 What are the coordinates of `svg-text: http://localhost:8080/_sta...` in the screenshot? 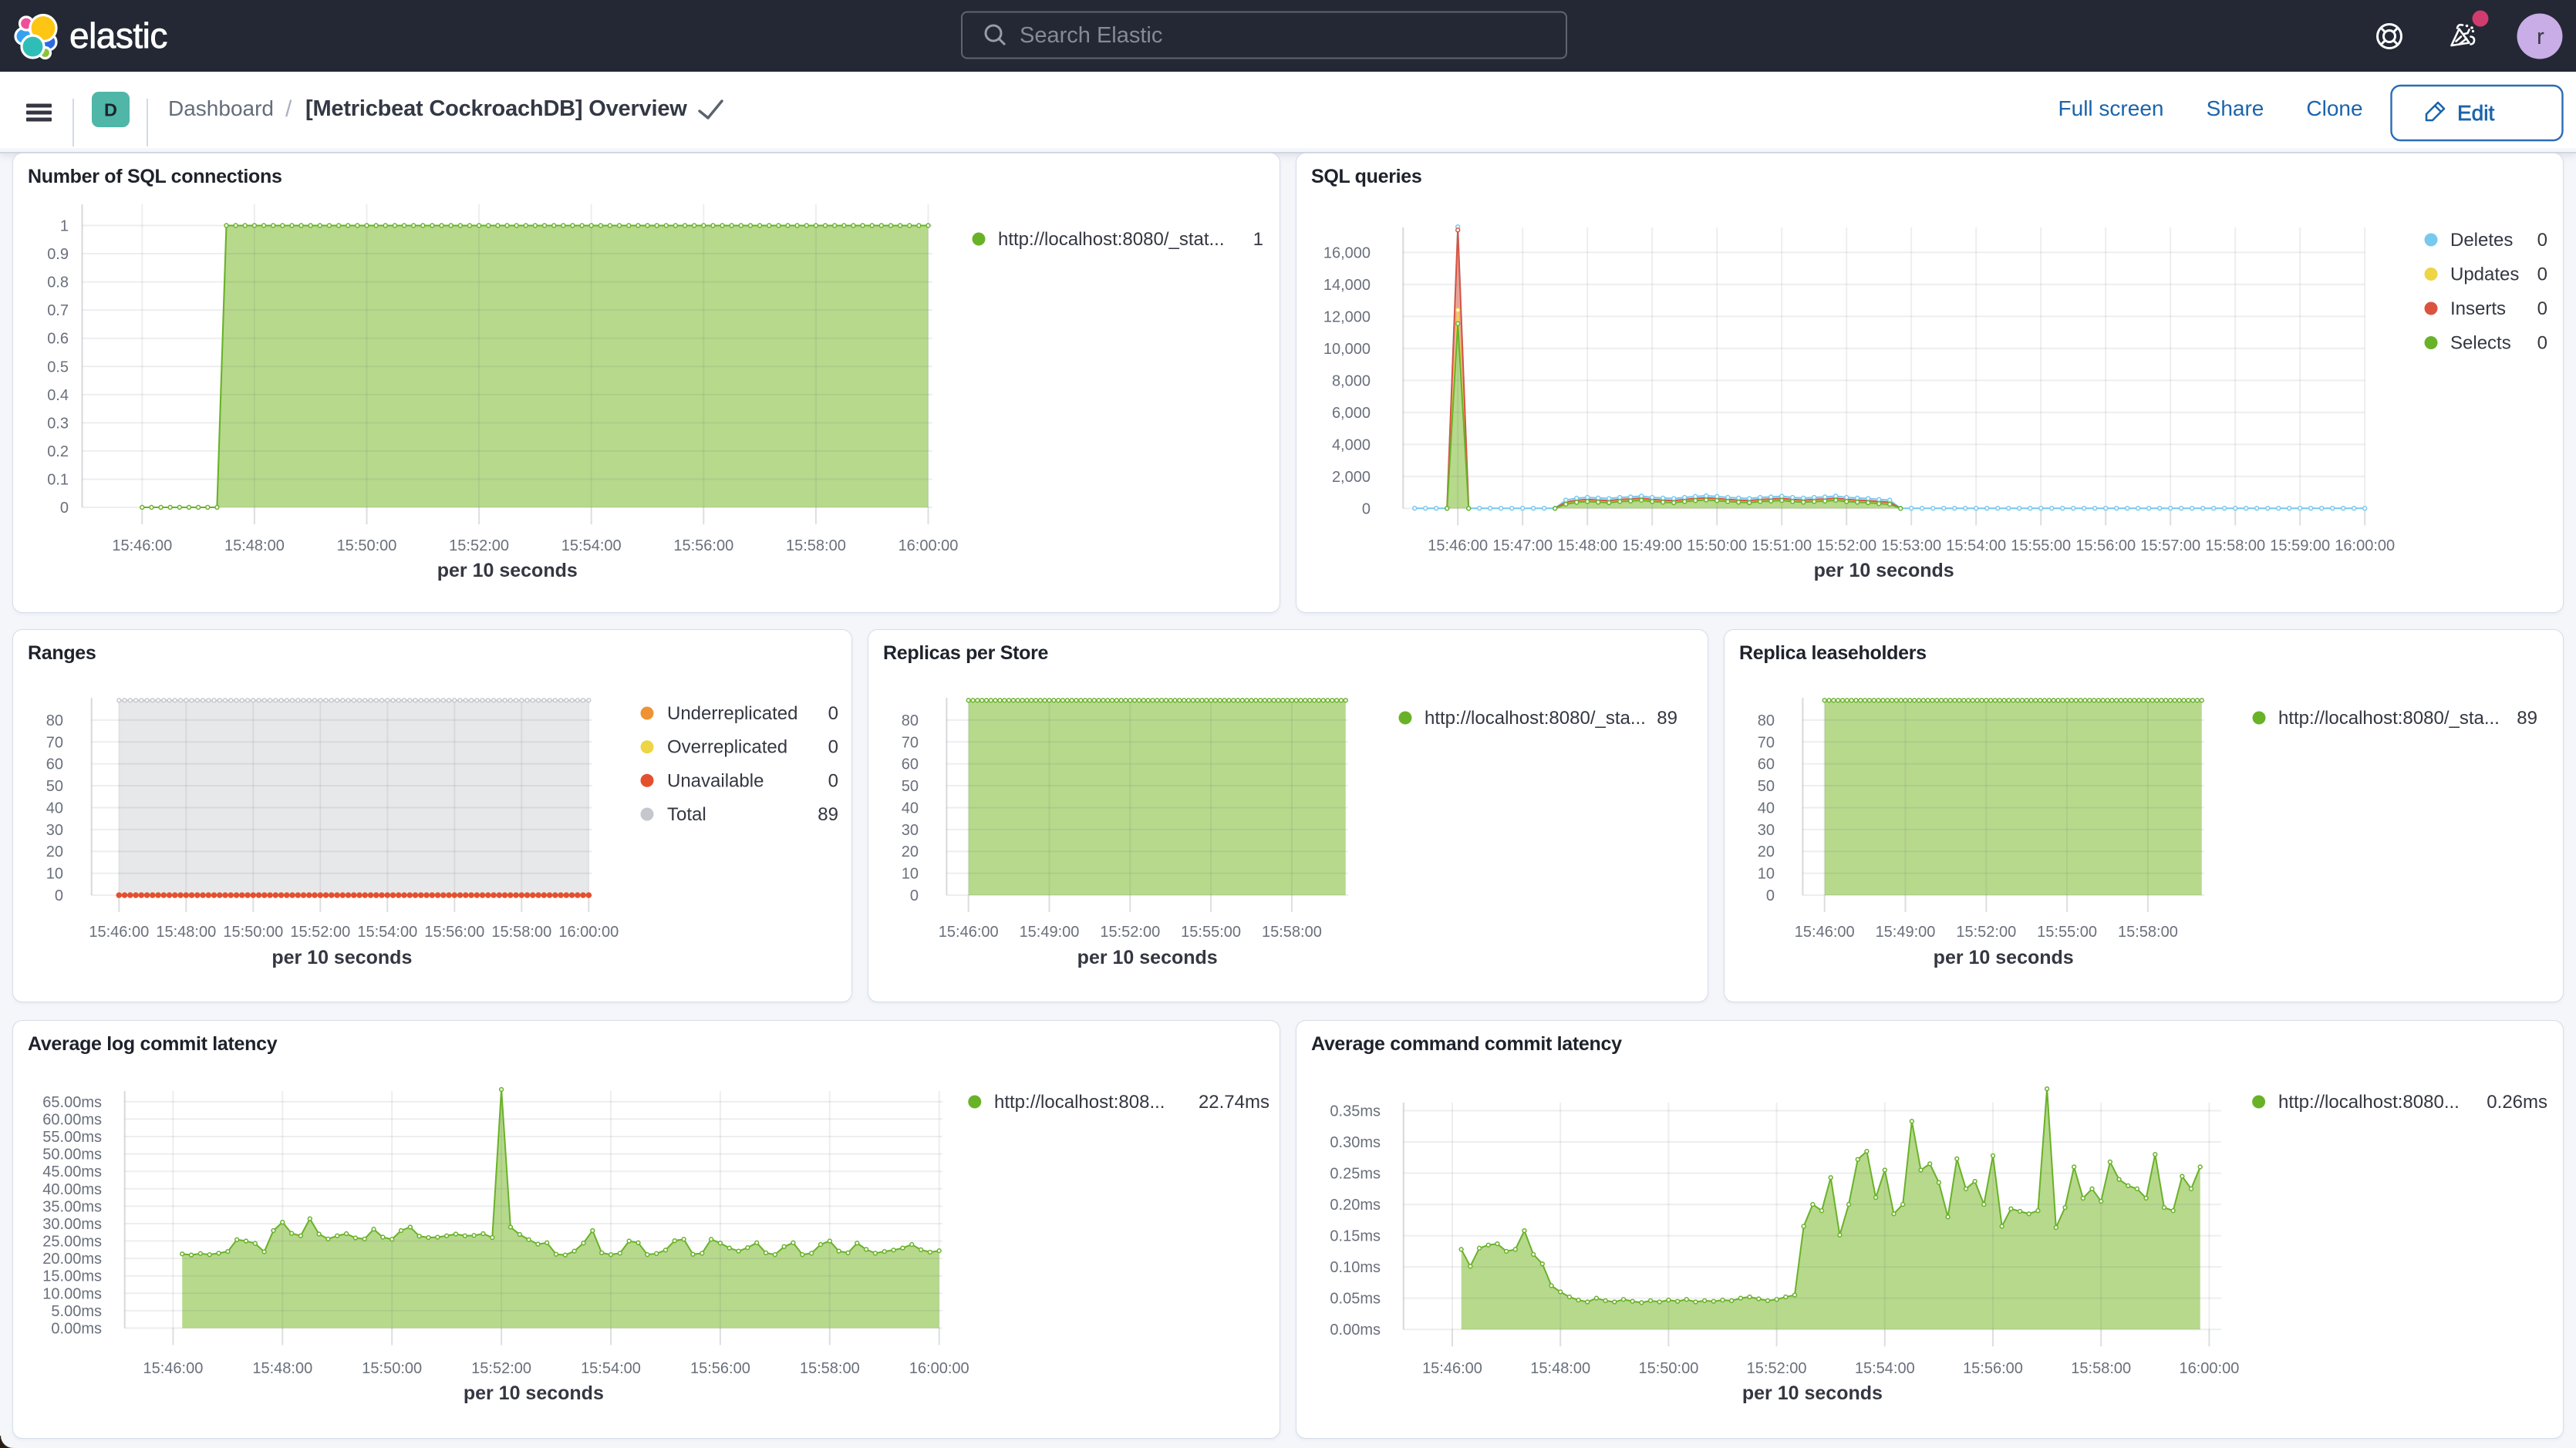 It's located at (1535, 718).